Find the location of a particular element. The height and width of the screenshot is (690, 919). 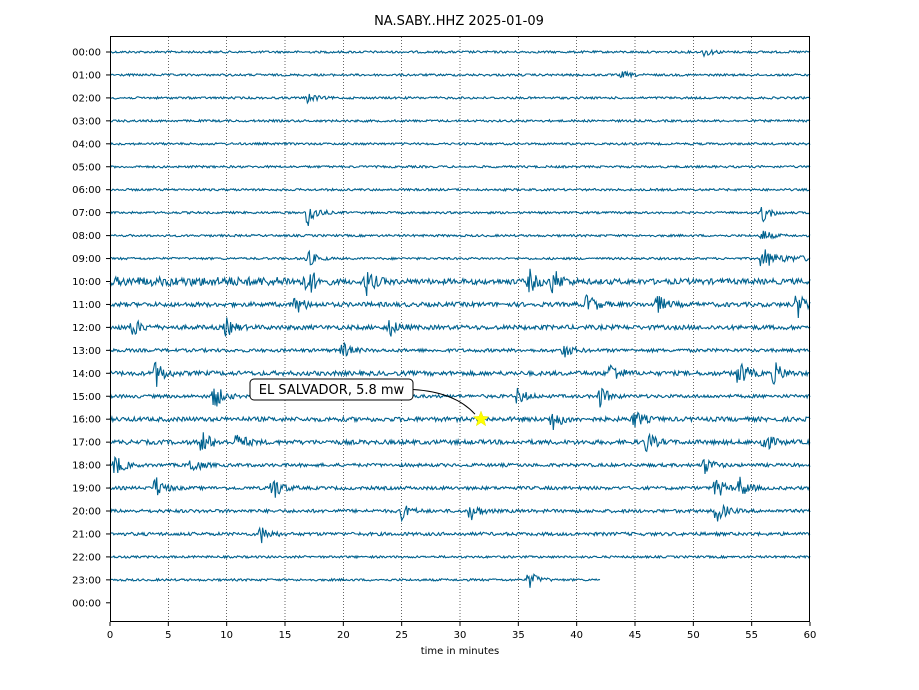

x-tick-label: 20 is located at coordinates (343, 635).